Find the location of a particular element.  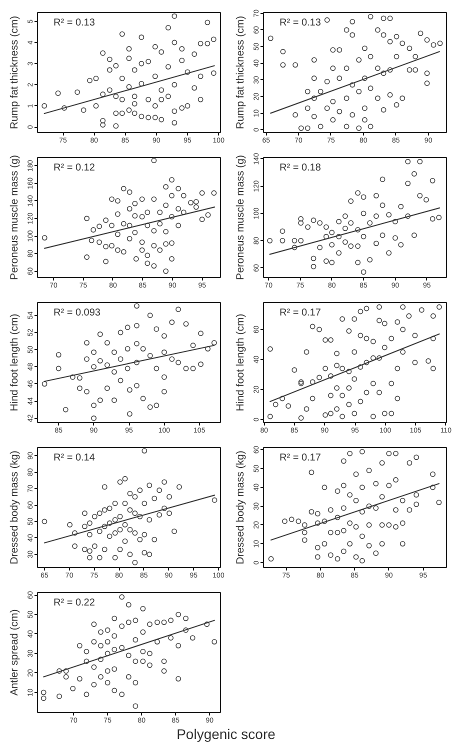

annotation: R² = 0.18 is located at coordinates (301, 168).